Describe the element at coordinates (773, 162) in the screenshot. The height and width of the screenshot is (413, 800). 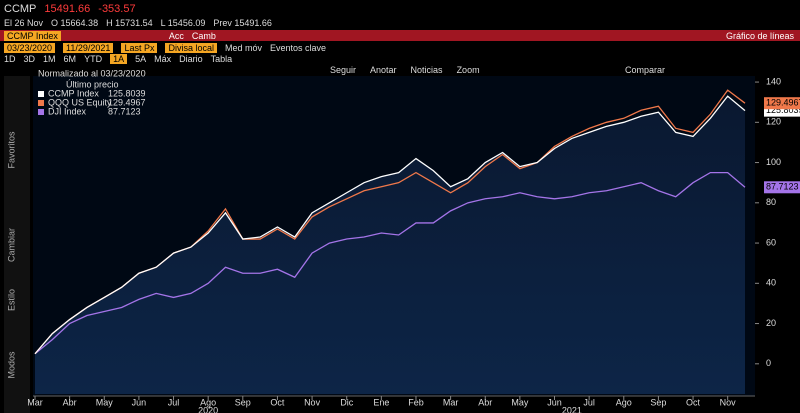
I see `y-tick-label: 100` at that location.